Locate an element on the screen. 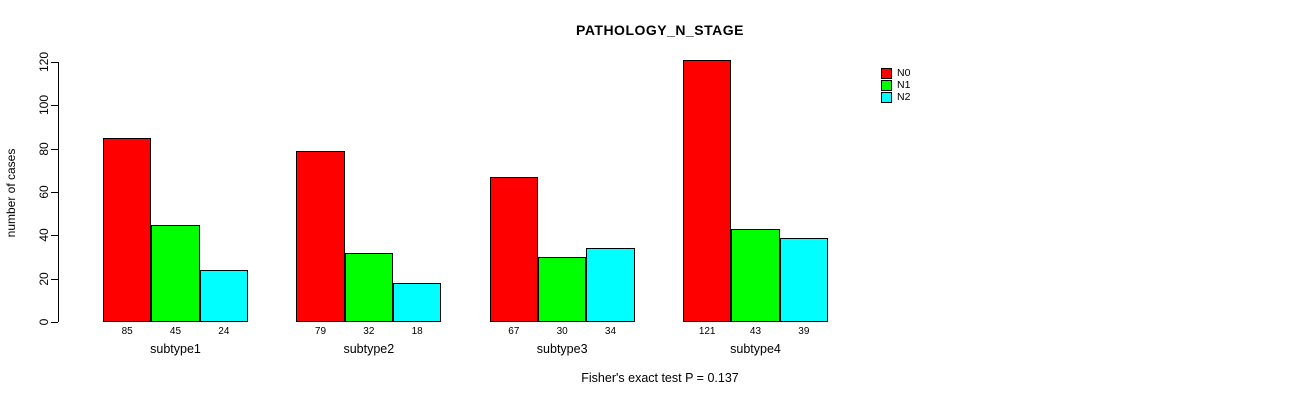 The image size is (1290, 400). y-tick-label: 40 is located at coordinates (44, 235).